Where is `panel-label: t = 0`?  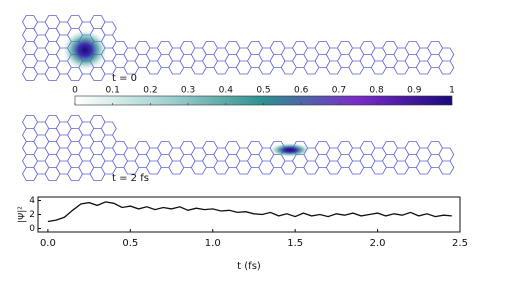
panel-label: t = 0 is located at coordinates (124, 78).